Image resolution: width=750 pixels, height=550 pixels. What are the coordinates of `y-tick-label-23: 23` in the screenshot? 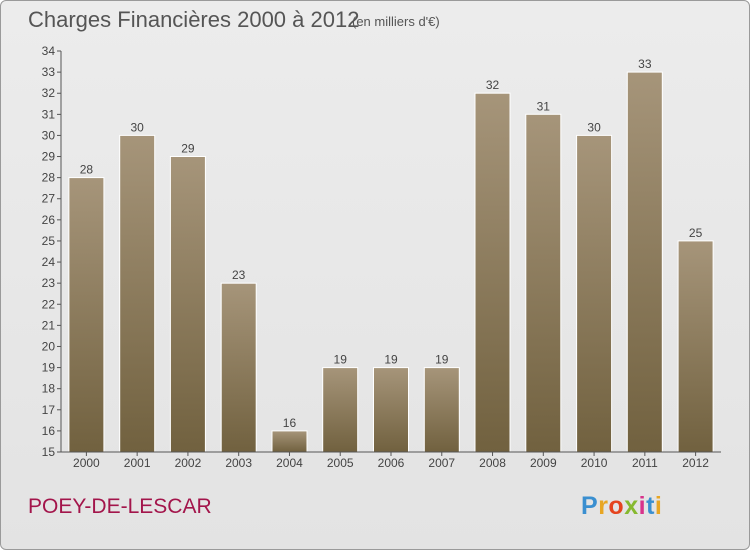 It's located at (49, 283).